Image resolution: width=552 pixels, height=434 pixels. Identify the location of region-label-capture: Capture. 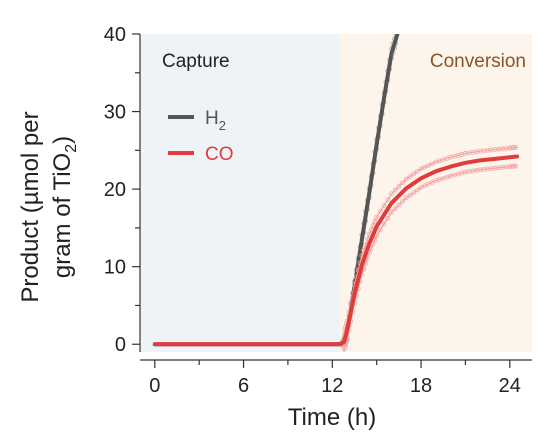
(196, 61).